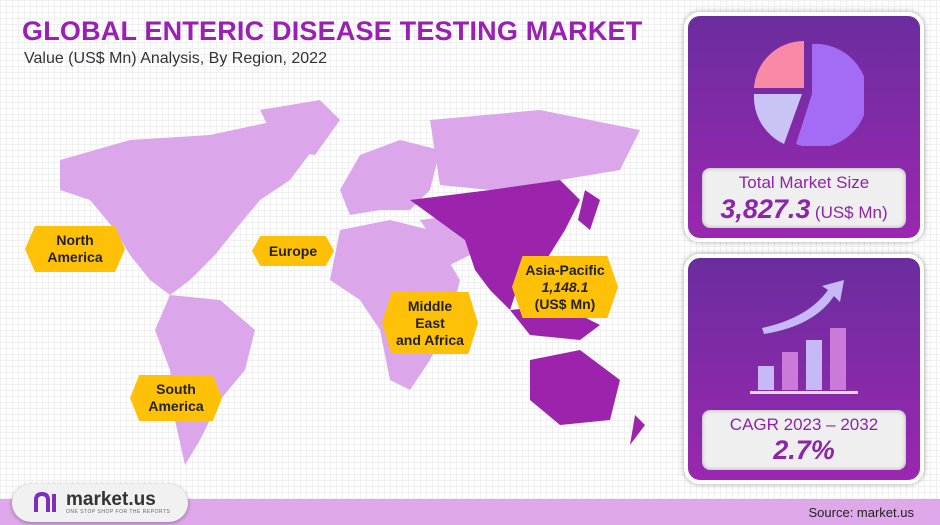 Image resolution: width=940 pixels, height=525 pixels. Describe the element at coordinates (804, 337) in the screenshot. I see `growth-chart-icon` at that location.